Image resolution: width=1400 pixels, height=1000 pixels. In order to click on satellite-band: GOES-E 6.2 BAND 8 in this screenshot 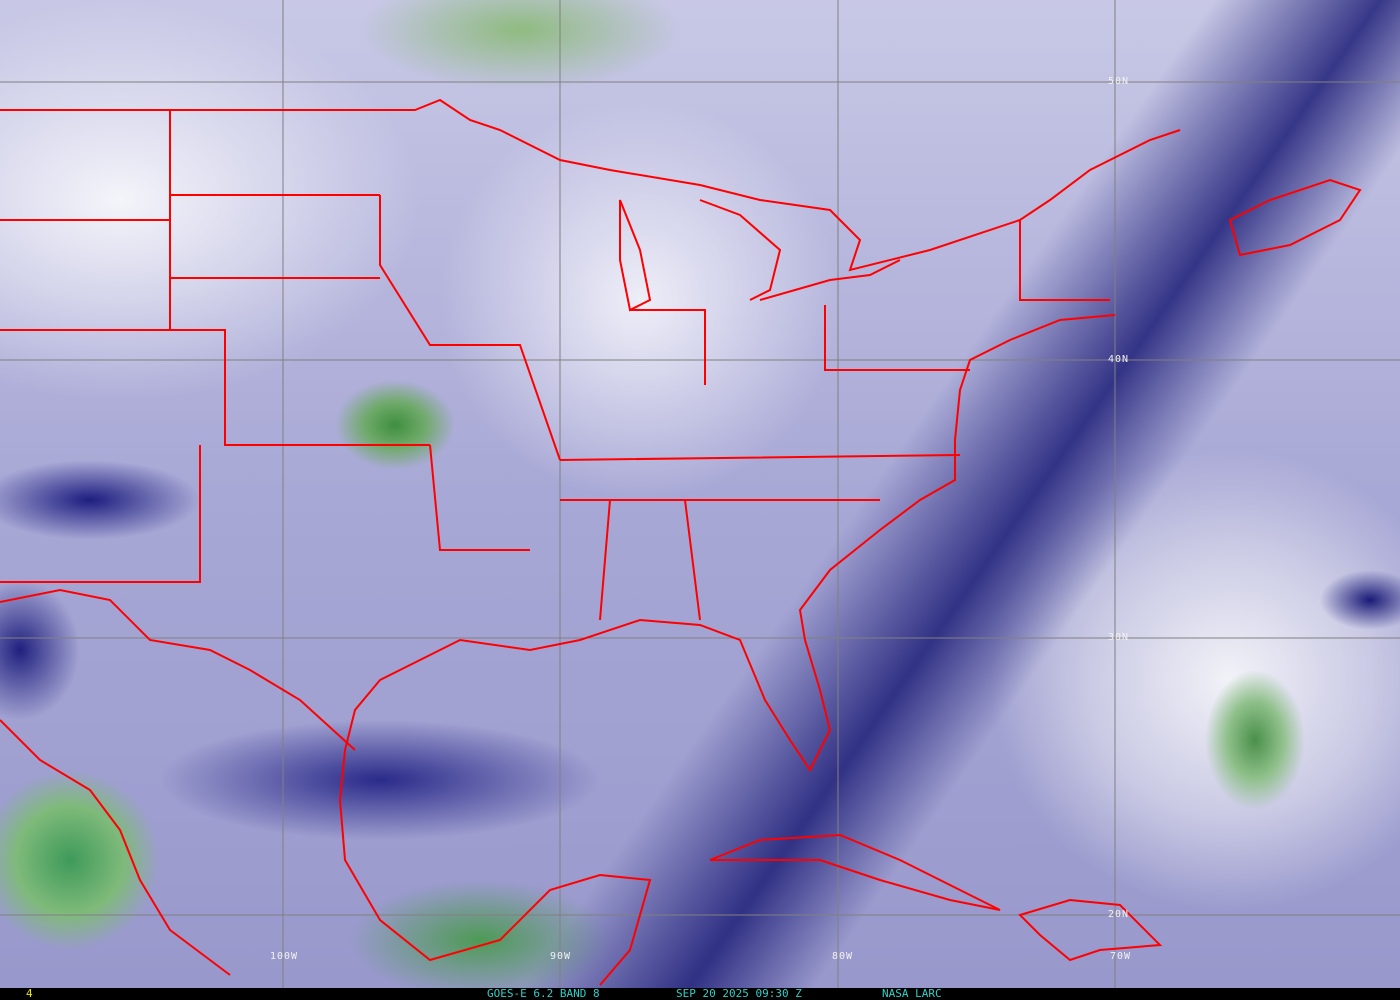, I will do `click(543, 993)`.